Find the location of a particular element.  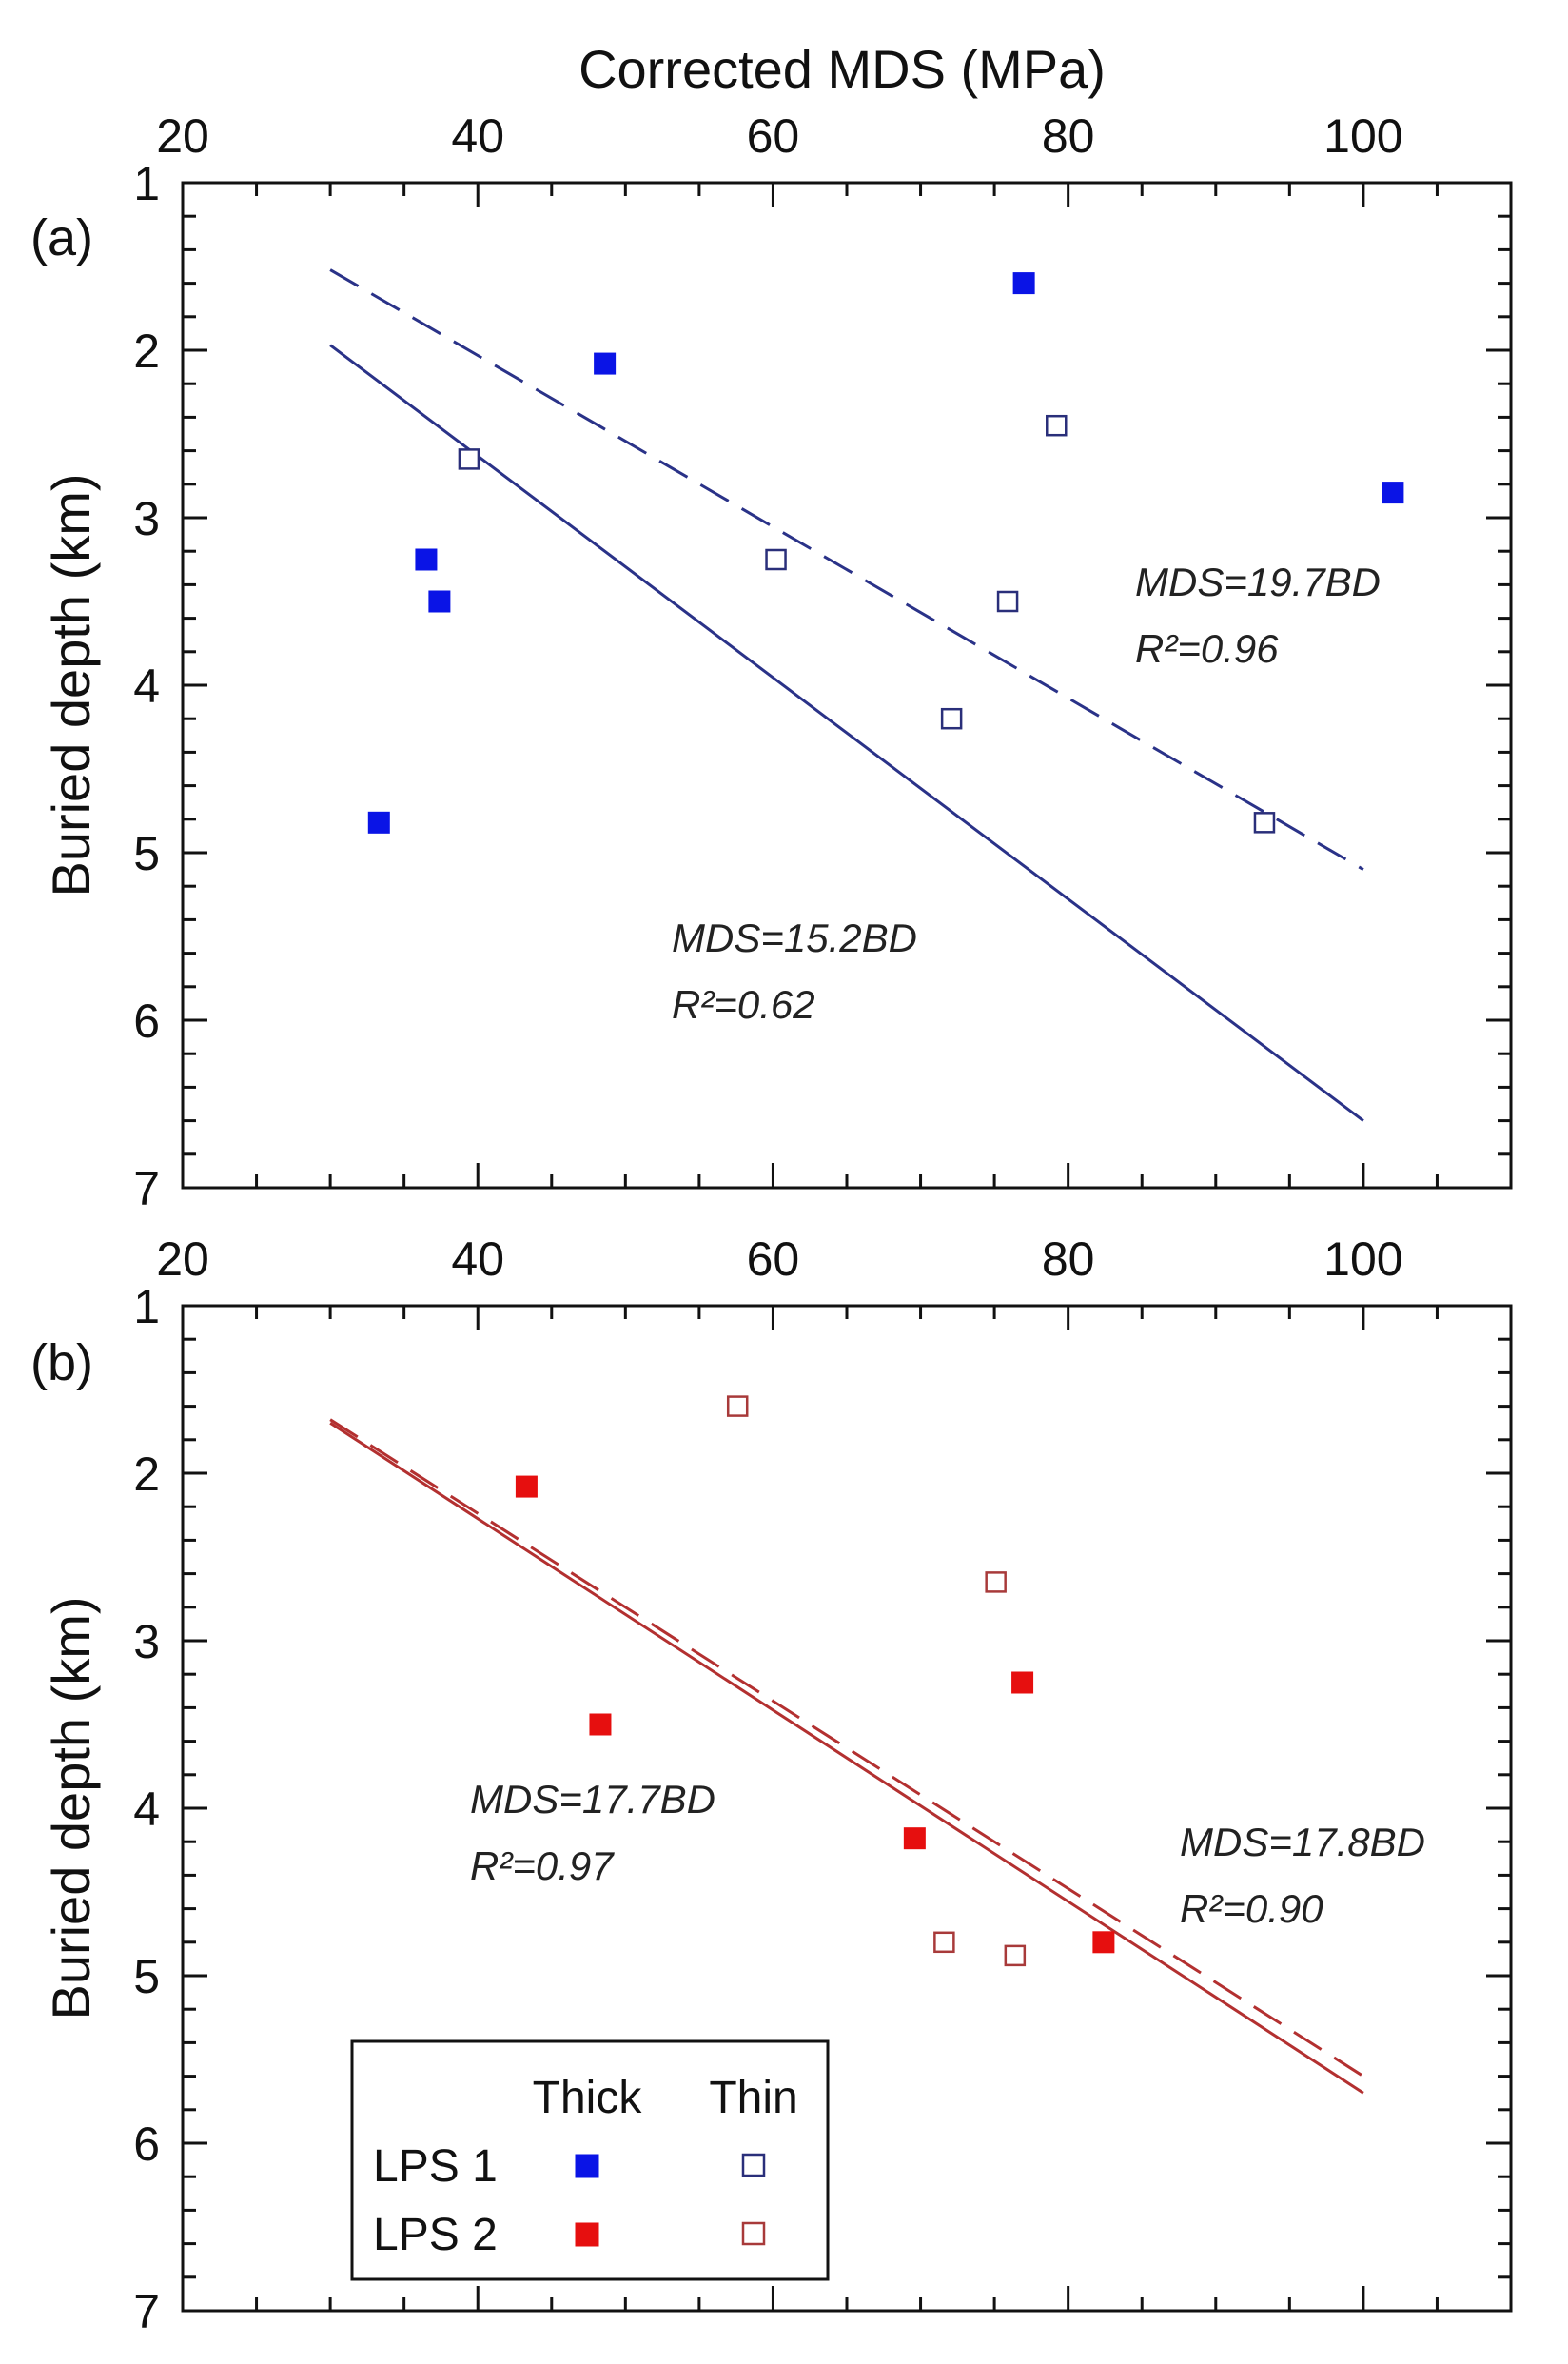

fit-r-squared: R²=0.62 is located at coordinates (743, 1004).